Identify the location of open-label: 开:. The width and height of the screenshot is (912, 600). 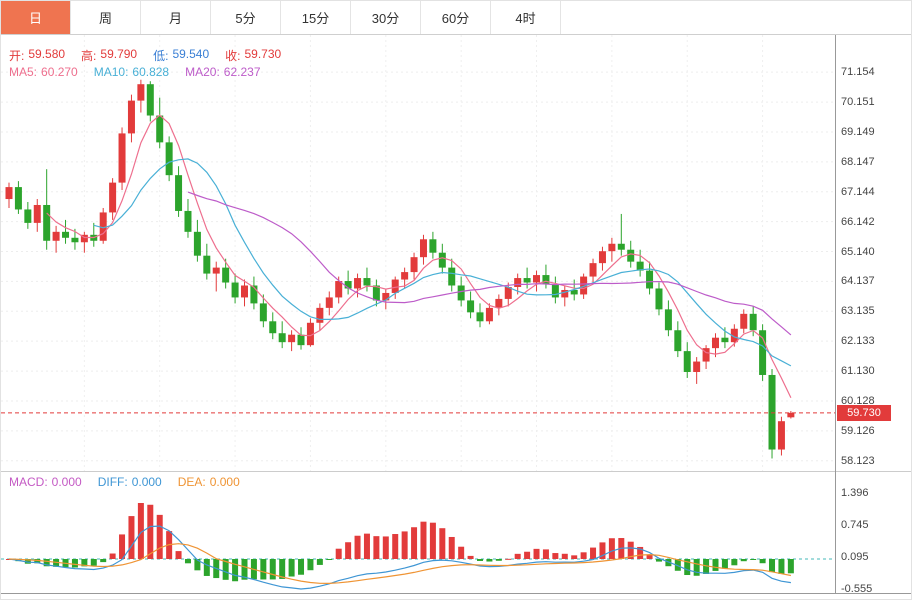
(17, 56).